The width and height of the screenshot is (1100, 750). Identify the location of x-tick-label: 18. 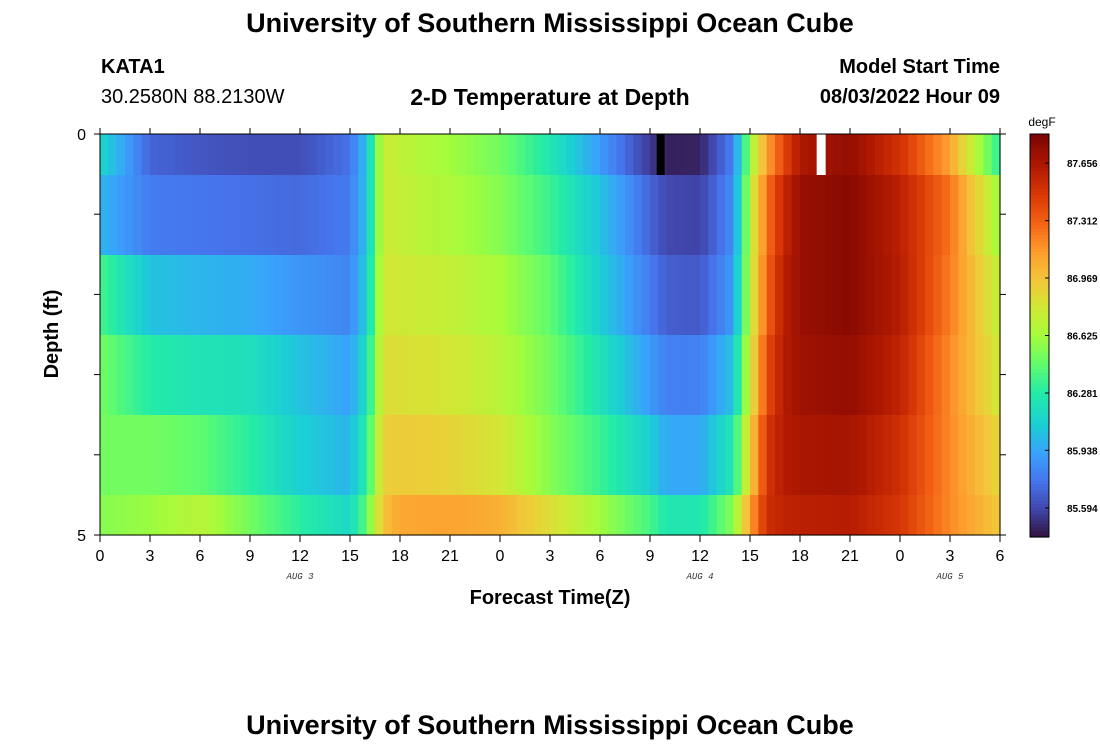
(800, 556).